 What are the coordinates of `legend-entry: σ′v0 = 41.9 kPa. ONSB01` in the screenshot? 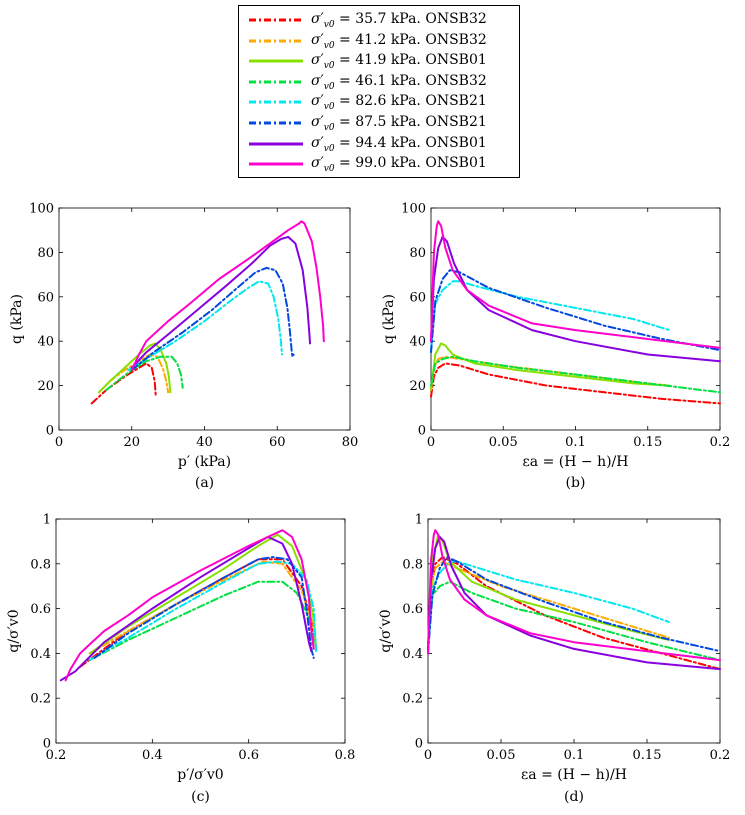 It's located at (379, 61).